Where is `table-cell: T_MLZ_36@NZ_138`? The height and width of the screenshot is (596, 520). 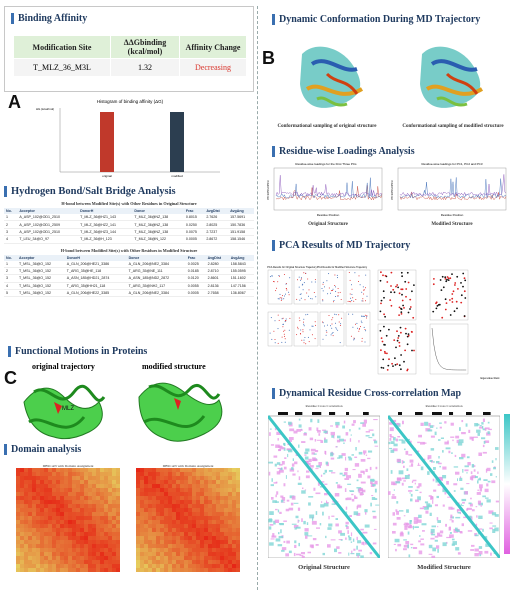 table-cell: T_MLZ_36@NZ_138 is located at coordinates (158, 218).